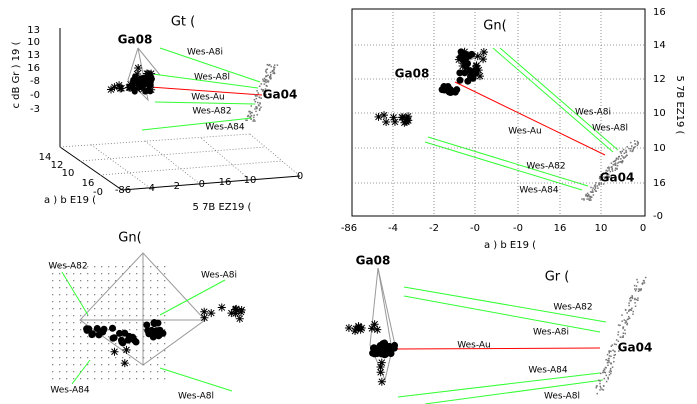 The image size is (697, 404). What do you see at coordinates (349, 228) in the screenshot?
I see `tick-label: -86` at bounding box center [349, 228].